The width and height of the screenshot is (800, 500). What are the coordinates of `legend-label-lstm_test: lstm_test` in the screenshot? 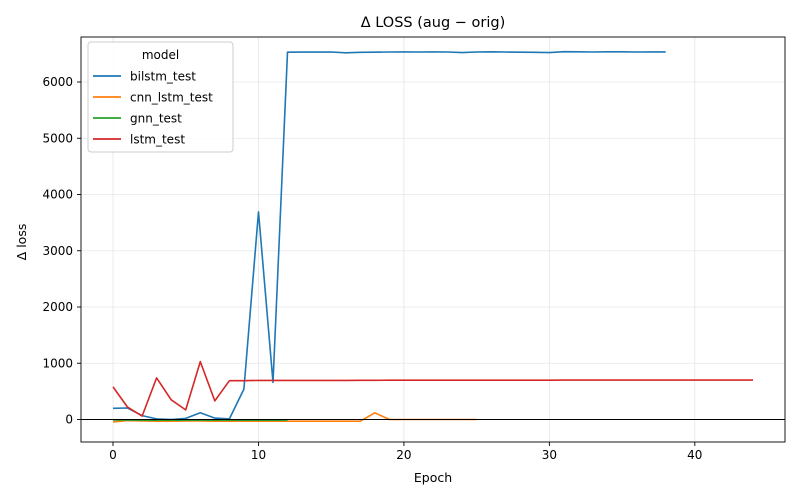 It's located at (157, 140).